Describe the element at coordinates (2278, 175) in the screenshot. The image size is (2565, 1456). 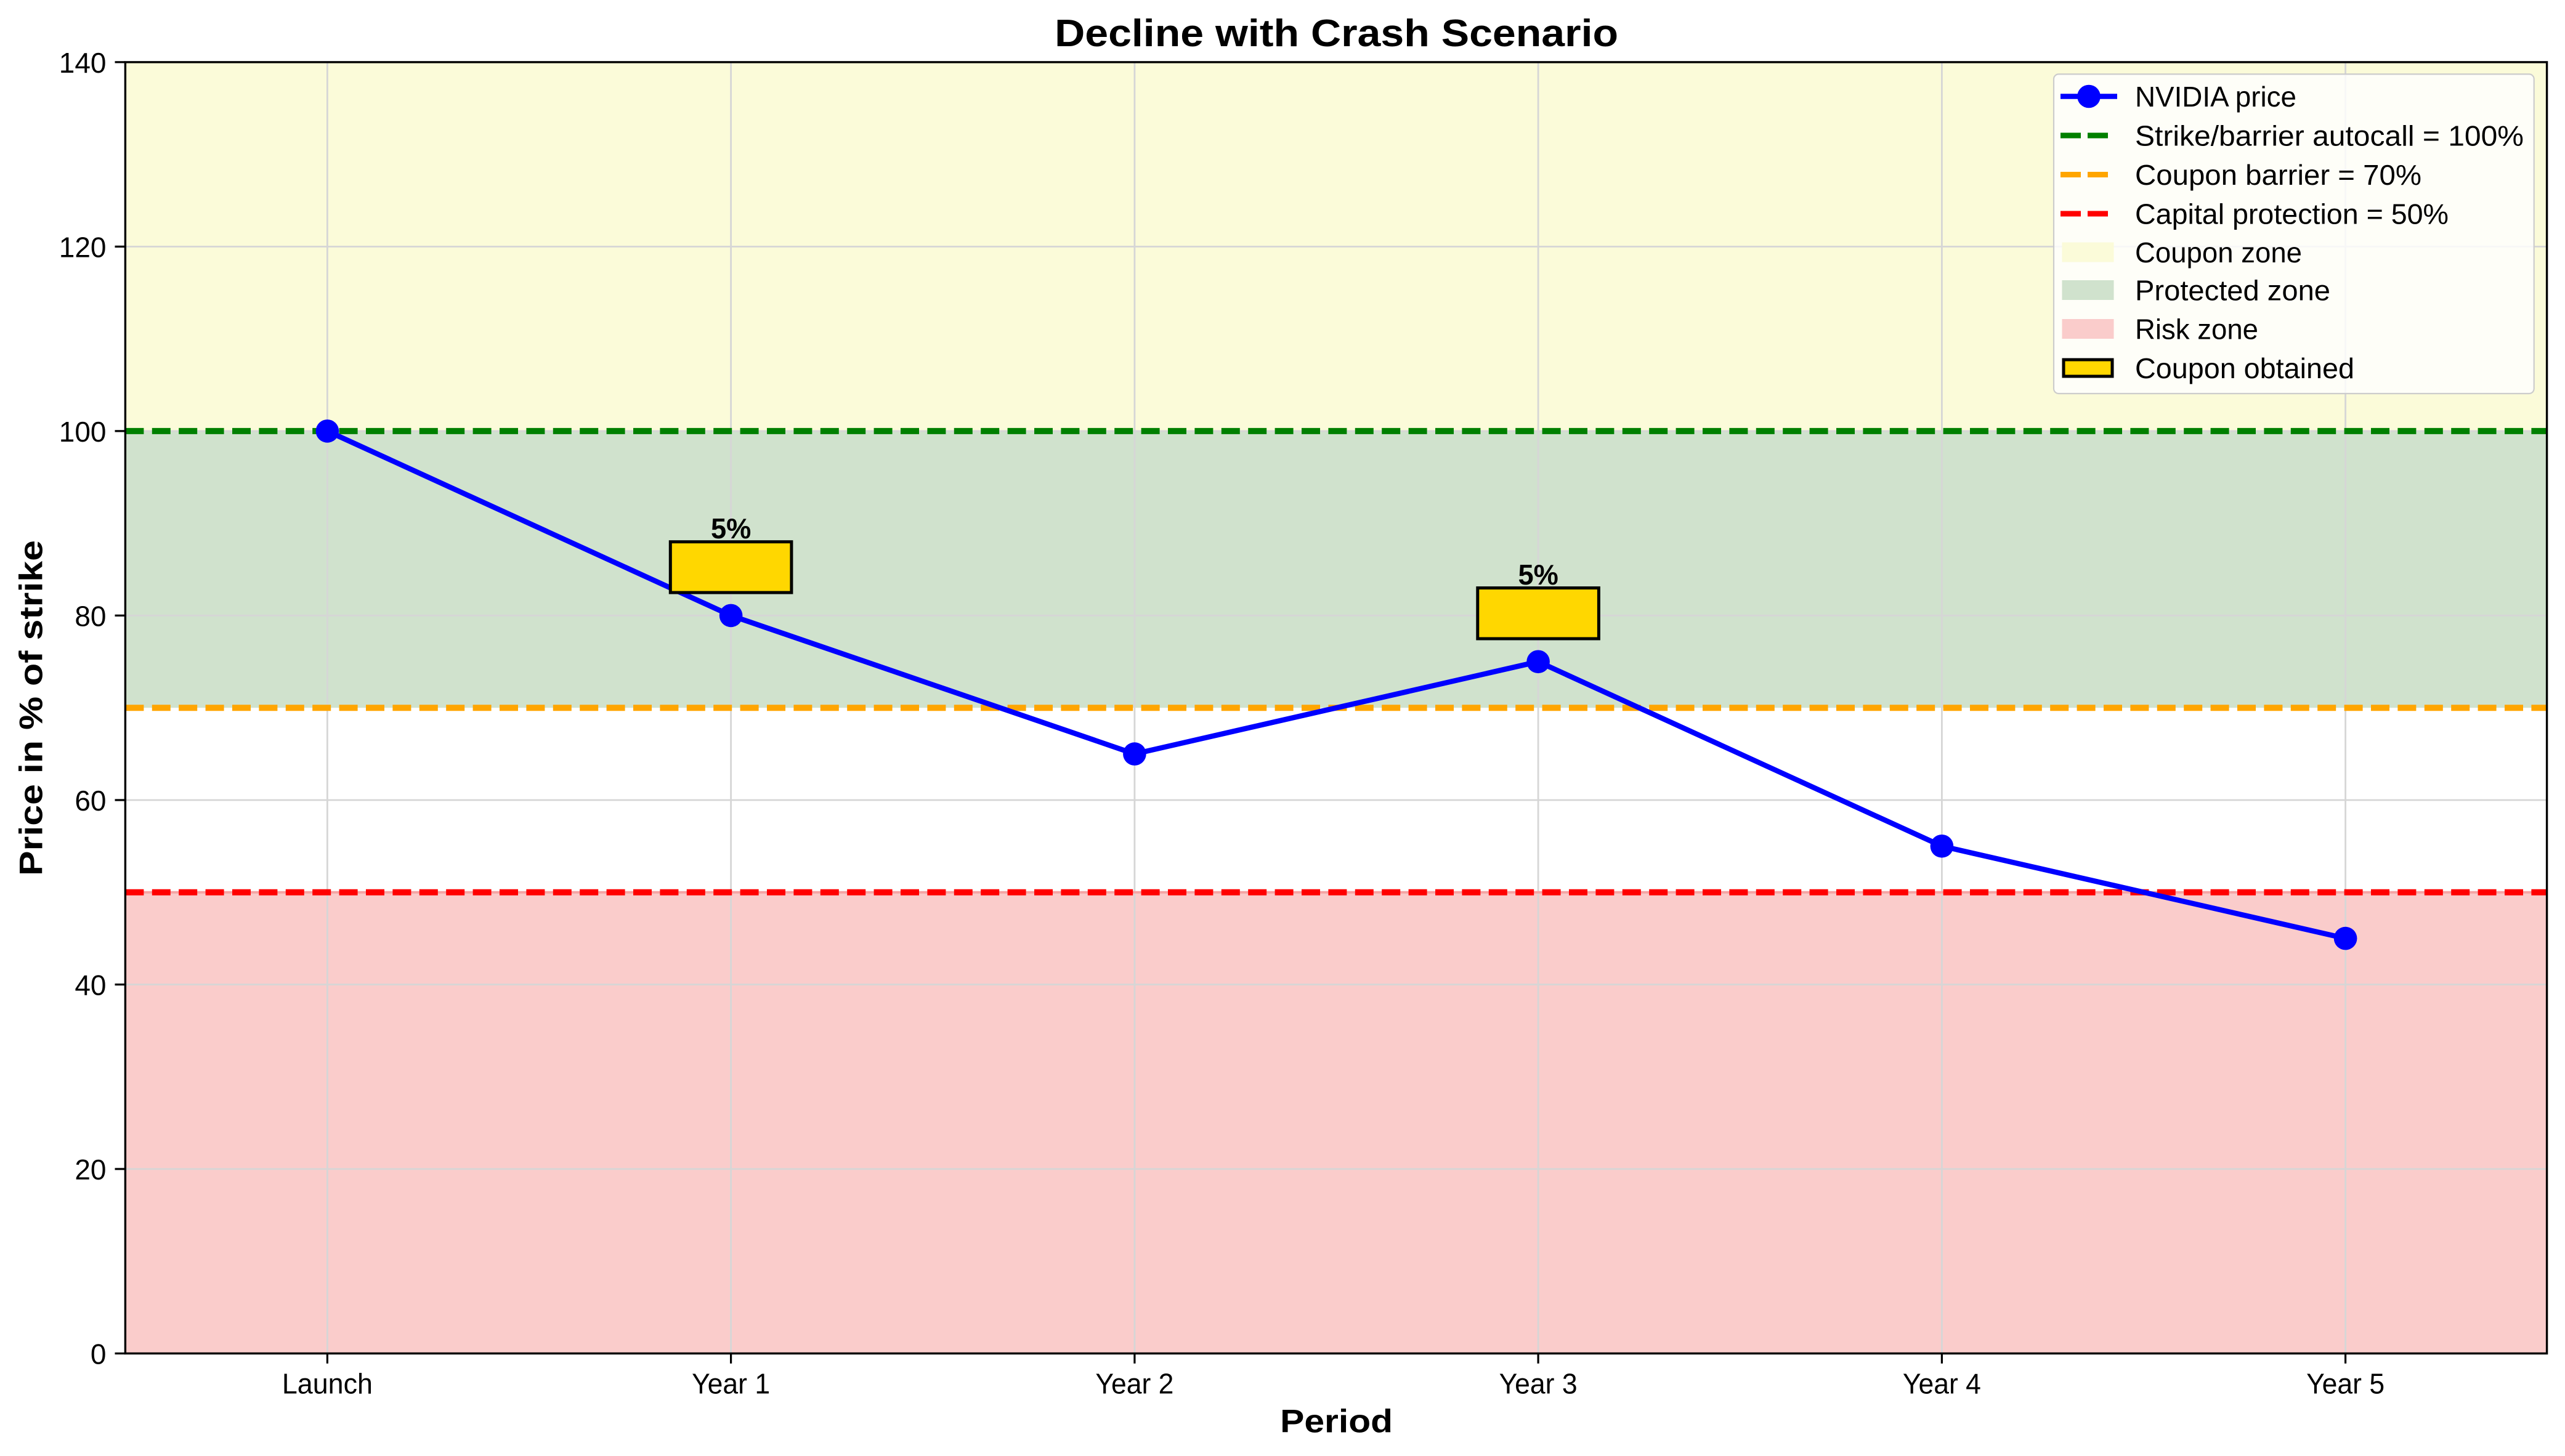
I see `svg-text: Coupon barrier = 70%` at that location.